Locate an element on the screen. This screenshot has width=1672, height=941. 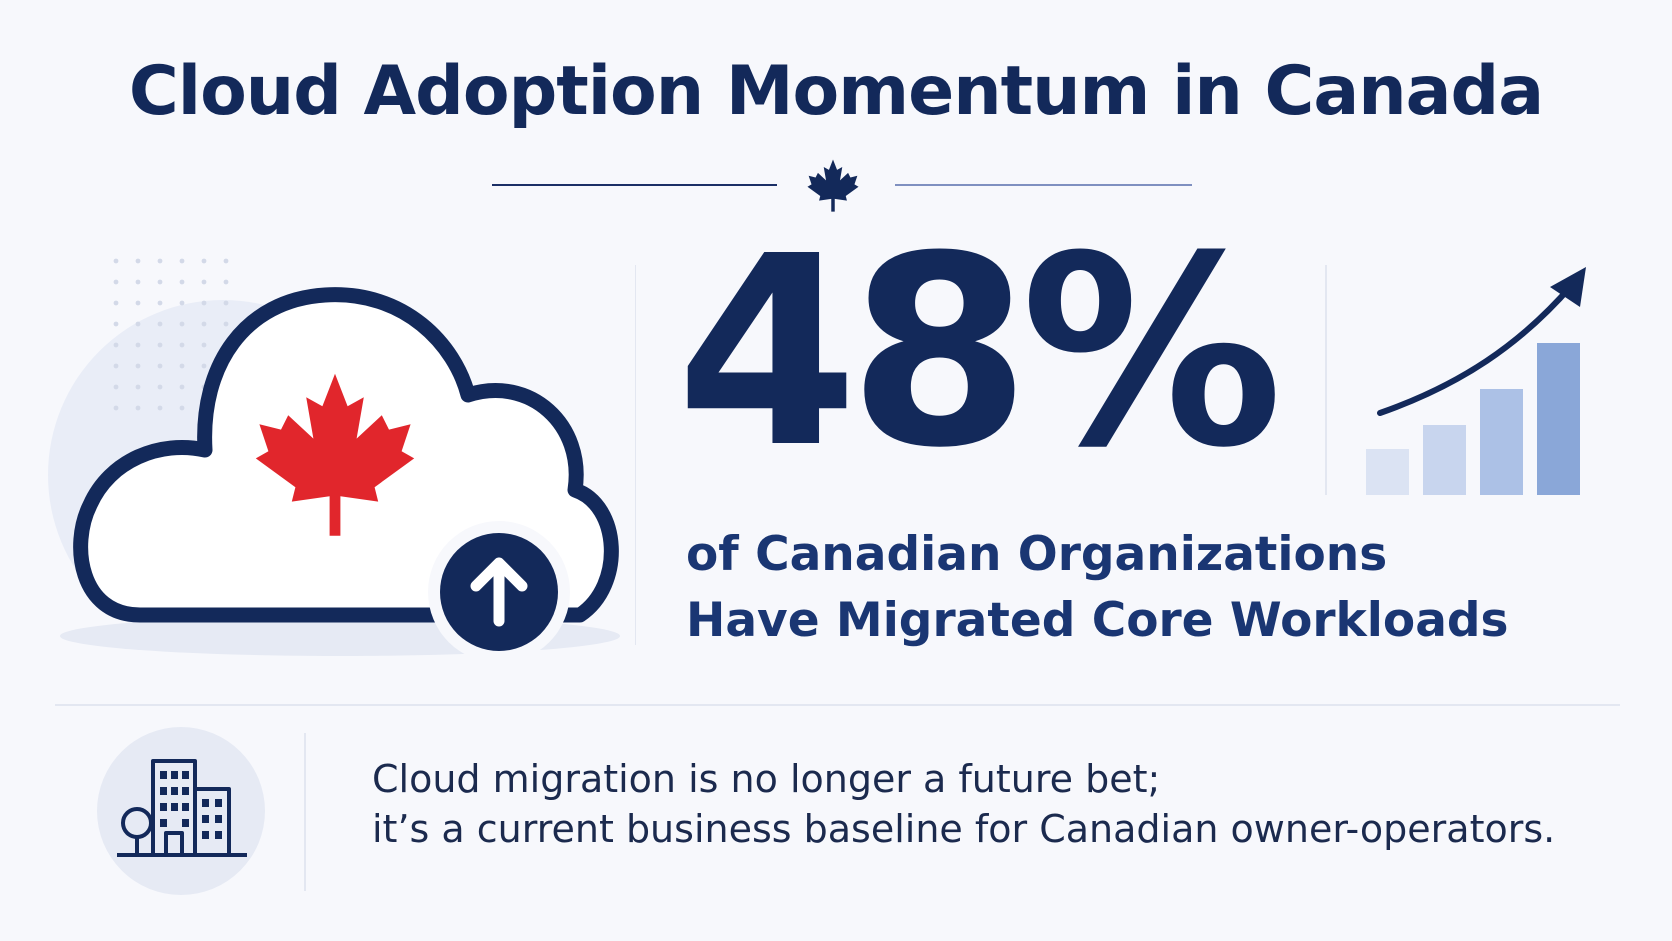
arrow-up-icon is located at coordinates (499, 592).